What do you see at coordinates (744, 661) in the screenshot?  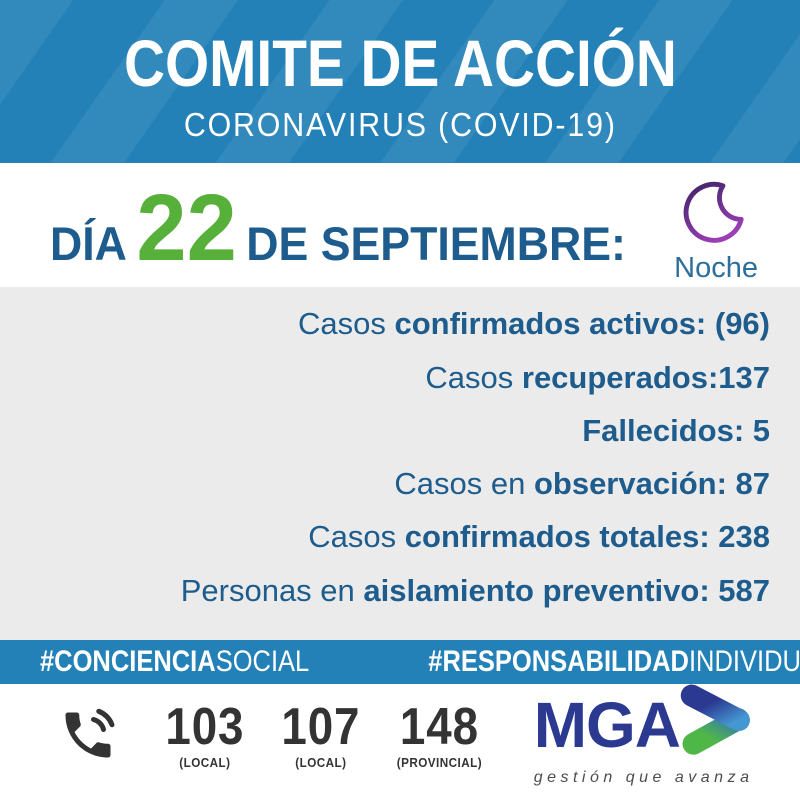 I see `hashtag-light-part: INDIVIDUAL` at bounding box center [744, 661].